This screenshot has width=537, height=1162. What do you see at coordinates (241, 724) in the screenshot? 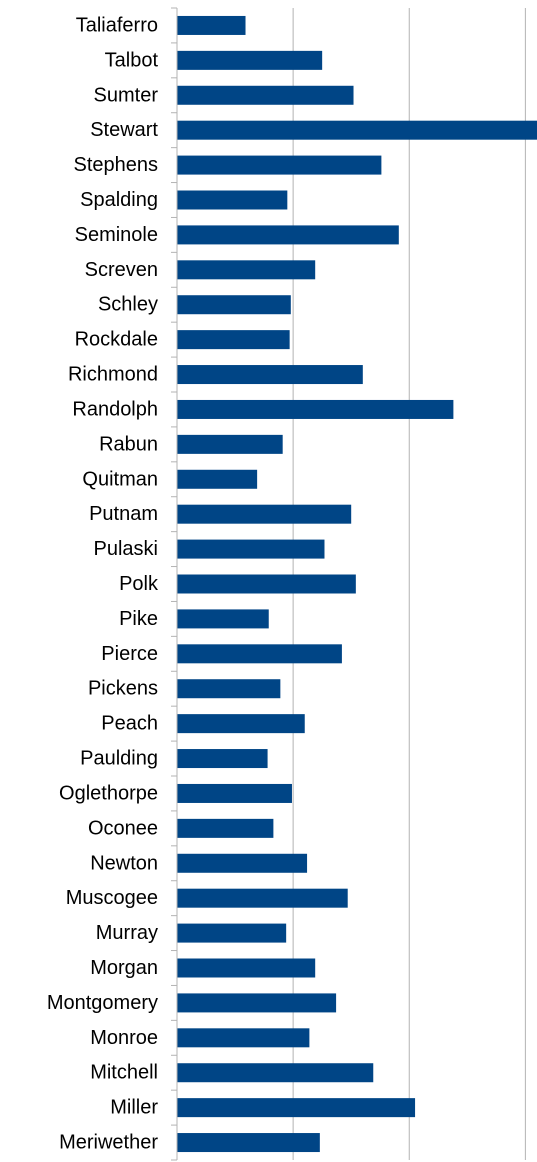
I see `bar-peach` at bounding box center [241, 724].